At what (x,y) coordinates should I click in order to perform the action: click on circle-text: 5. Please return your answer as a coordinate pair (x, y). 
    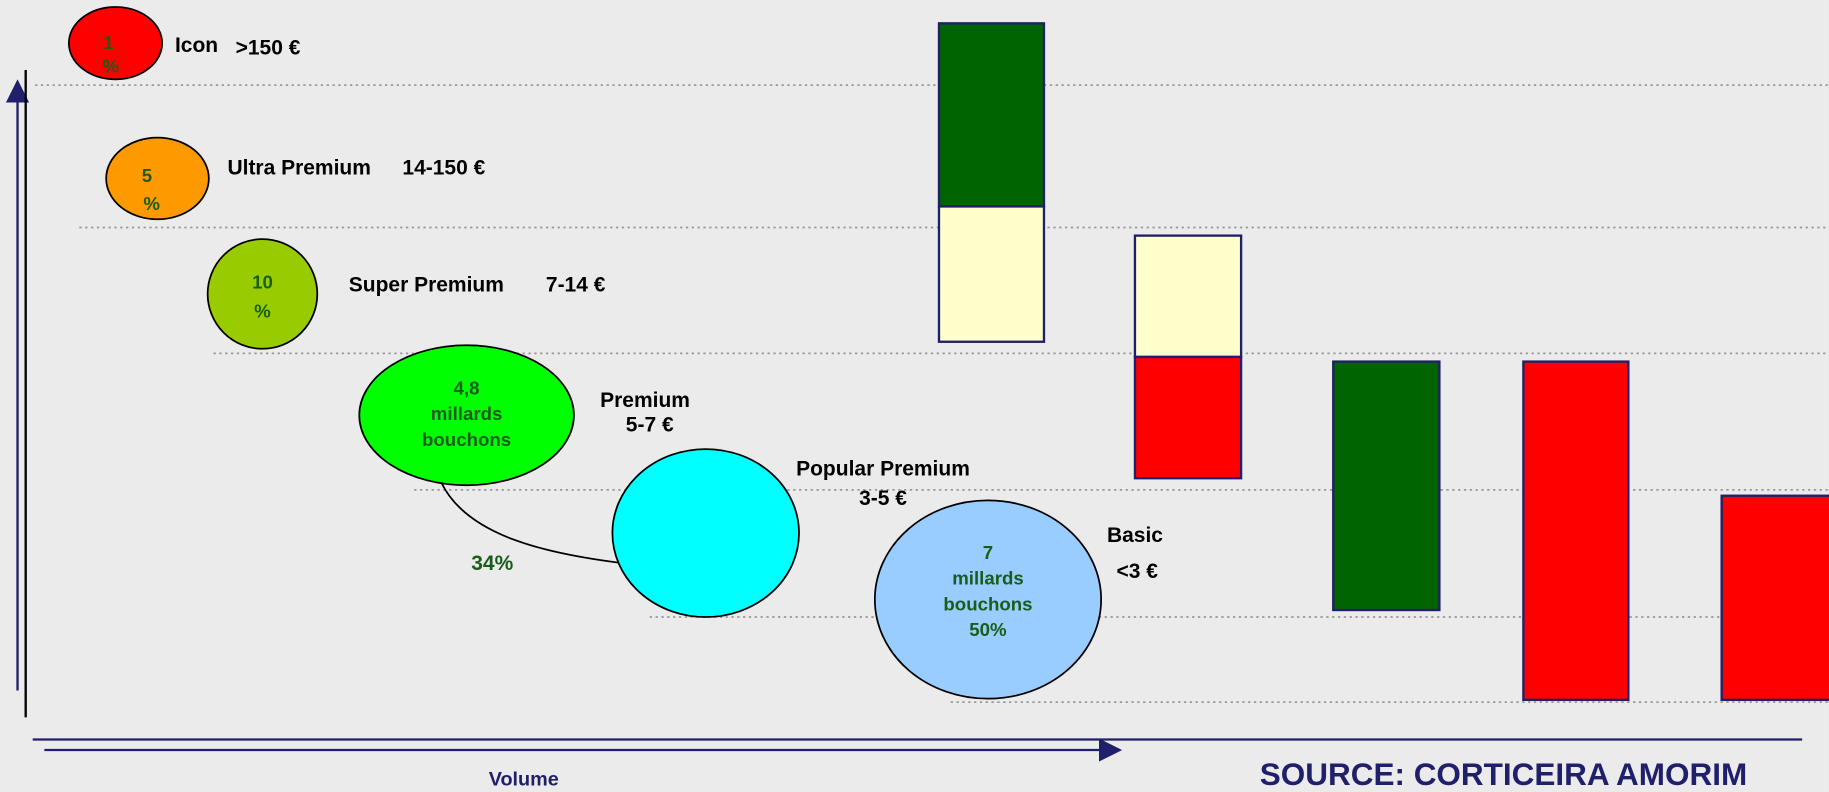
    Looking at the image, I should click on (147, 175).